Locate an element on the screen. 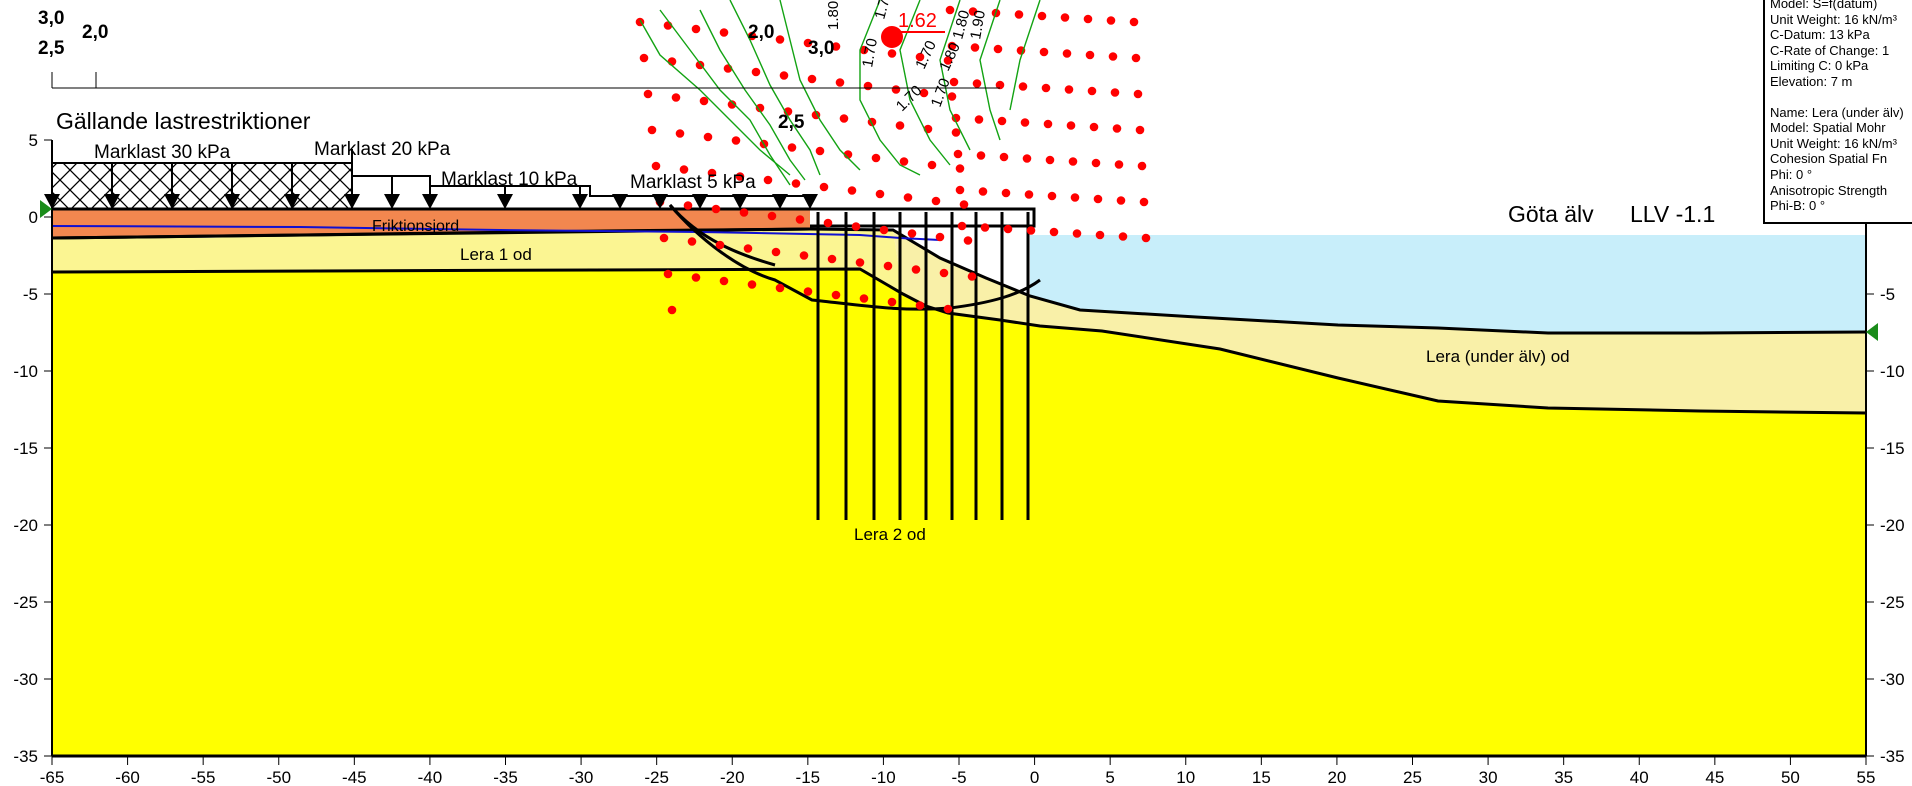  y-tick-label-left: -10 is located at coordinates (25, 371).